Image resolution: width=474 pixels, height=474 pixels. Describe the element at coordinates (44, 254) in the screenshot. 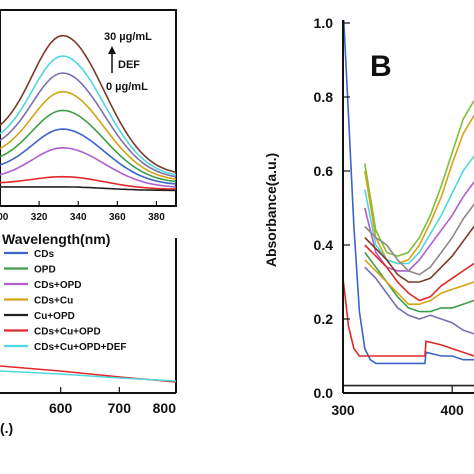

I see `legend-label: CDs` at that location.